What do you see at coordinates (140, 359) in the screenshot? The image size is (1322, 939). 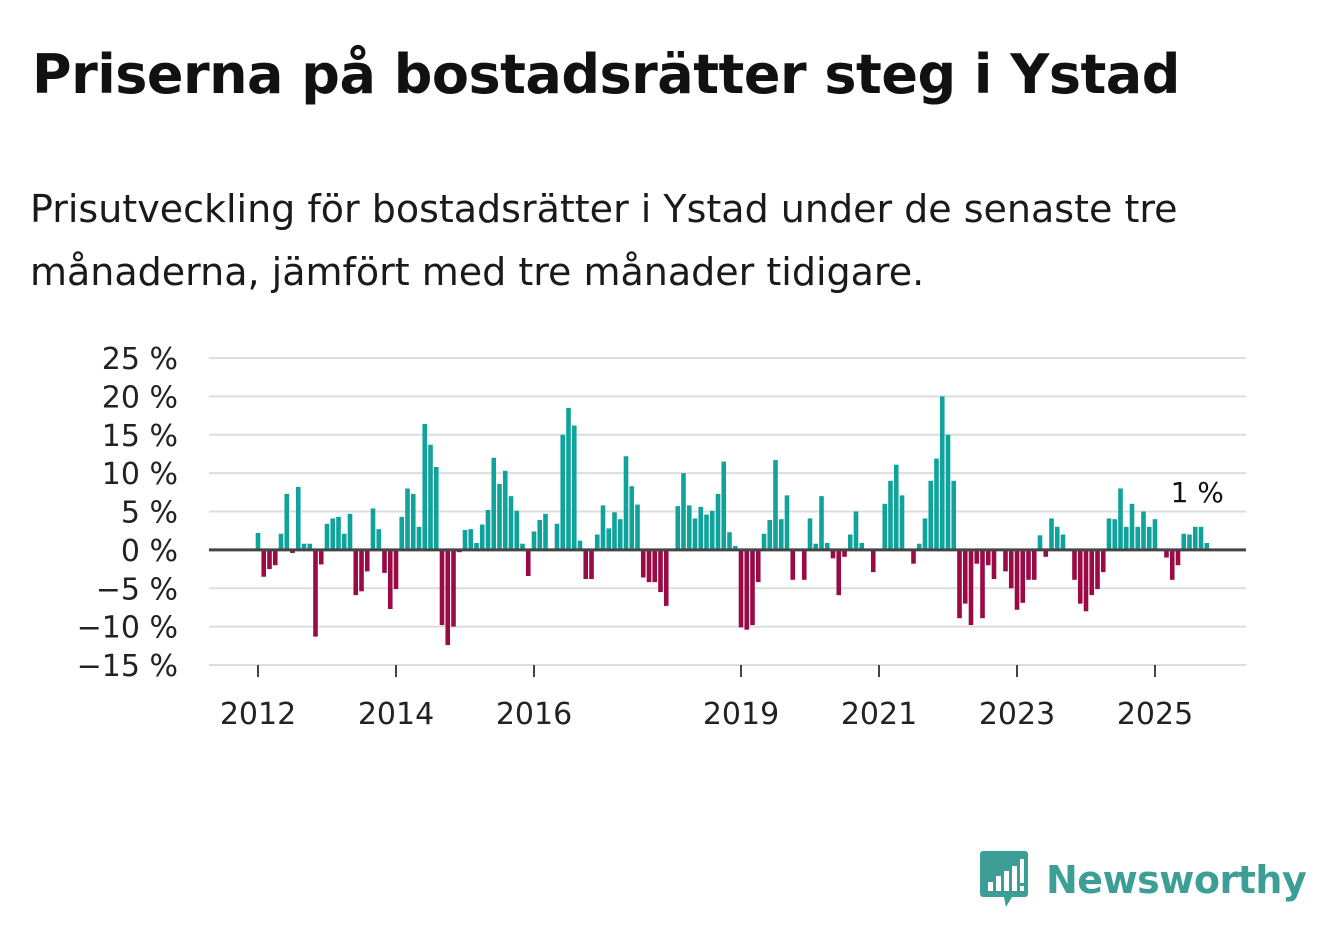 I see `y-tick-label: 25 %` at bounding box center [140, 359].